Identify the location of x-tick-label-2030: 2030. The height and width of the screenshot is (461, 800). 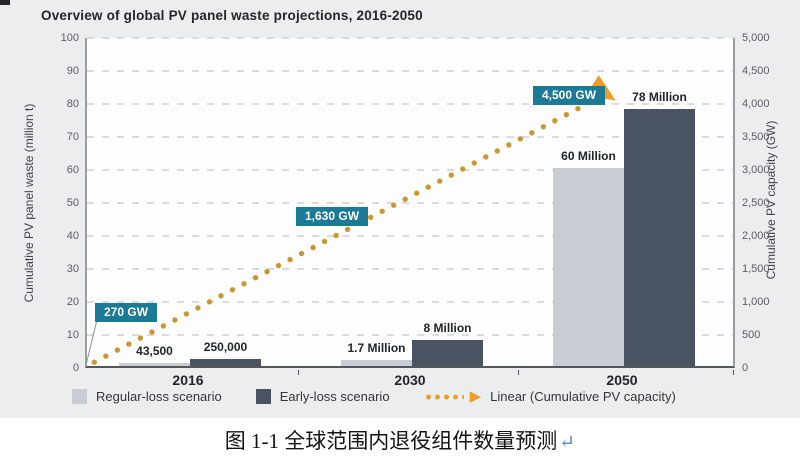
(410, 380).